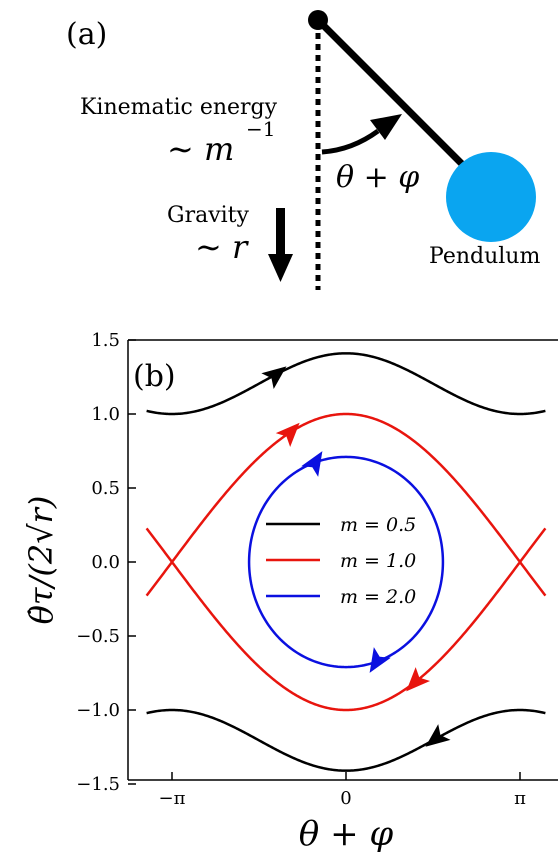 The image size is (558, 863). Describe the element at coordinates (377, 177) in the screenshot. I see `angle-label: θ + φ` at that location.